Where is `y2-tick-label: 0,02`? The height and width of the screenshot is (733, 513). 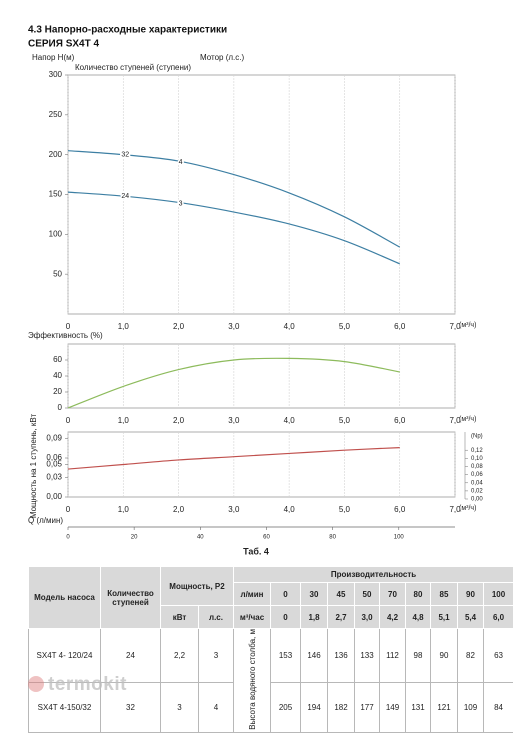 y2-tick-label: 0,02 is located at coordinates (477, 491).